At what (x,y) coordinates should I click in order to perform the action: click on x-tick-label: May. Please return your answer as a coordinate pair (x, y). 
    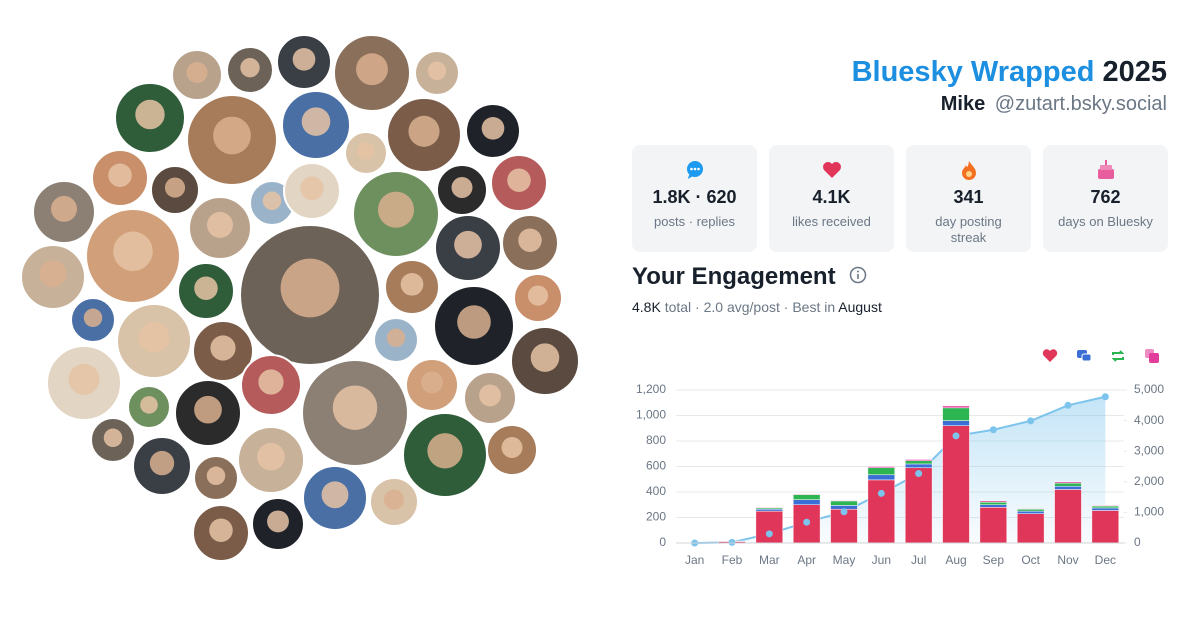
    Looking at the image, I should click on (844, 560).